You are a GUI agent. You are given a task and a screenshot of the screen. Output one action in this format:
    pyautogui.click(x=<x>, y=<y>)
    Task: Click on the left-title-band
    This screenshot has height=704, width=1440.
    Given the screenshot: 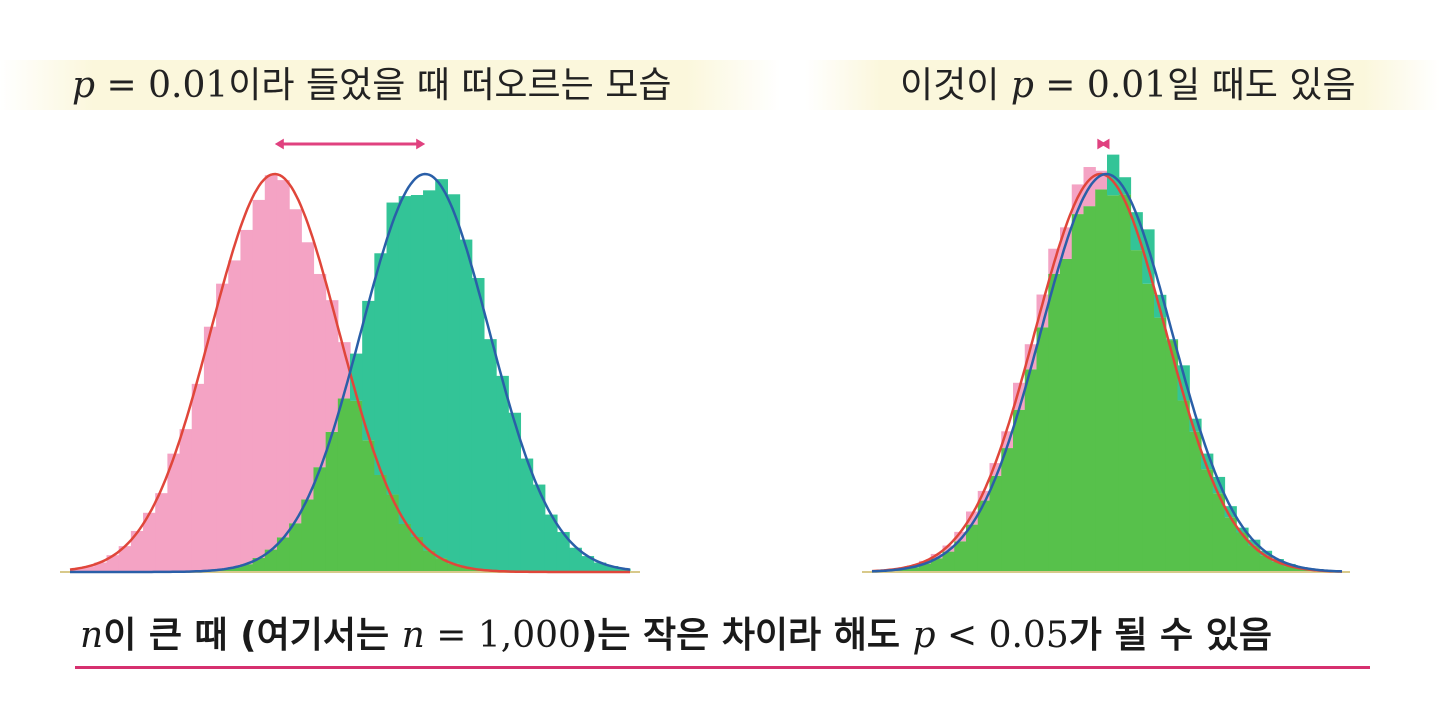 What is the action you would take?
    pyautogui.click(x=390, y=85)
    